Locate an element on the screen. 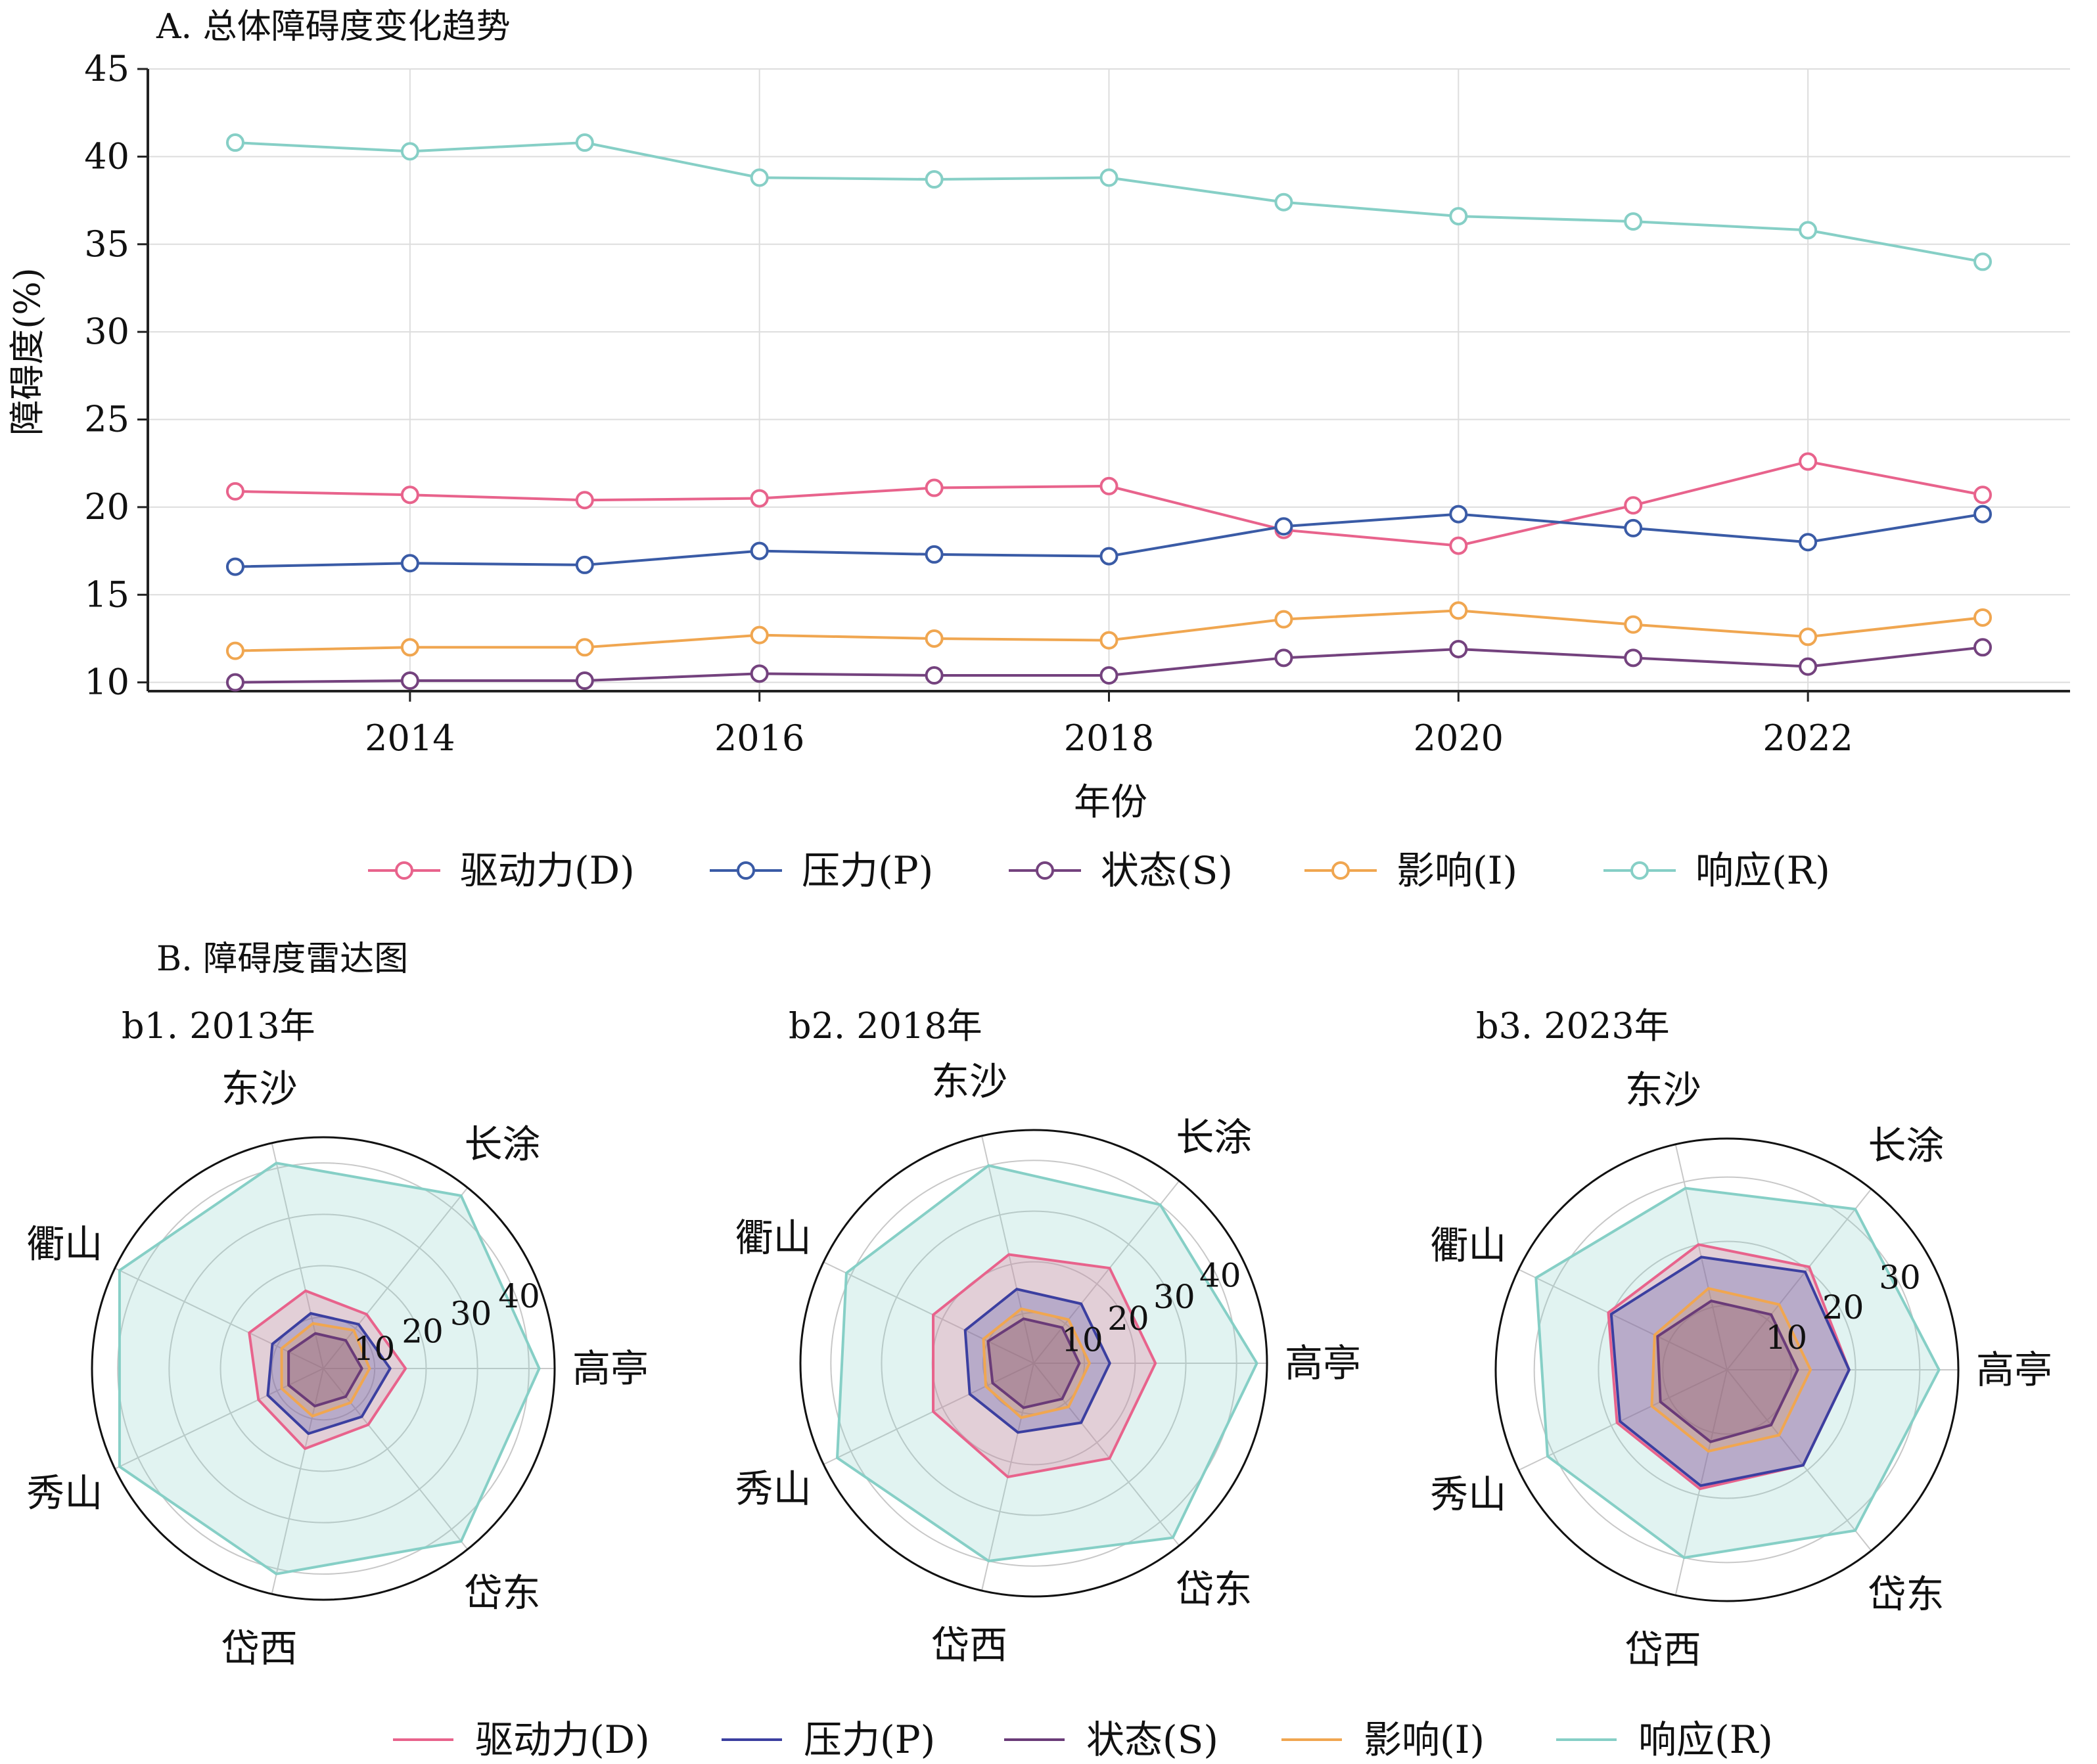 This screenshot has width=2097, height=1764. legend-label: 响应(R) is located at coordinates (1762, 870).